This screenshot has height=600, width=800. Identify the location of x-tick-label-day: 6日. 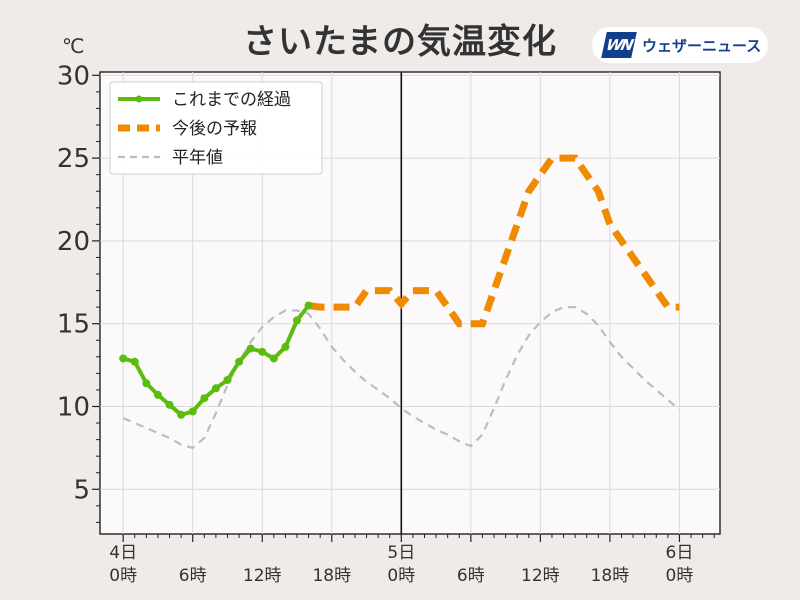
(680, 553).